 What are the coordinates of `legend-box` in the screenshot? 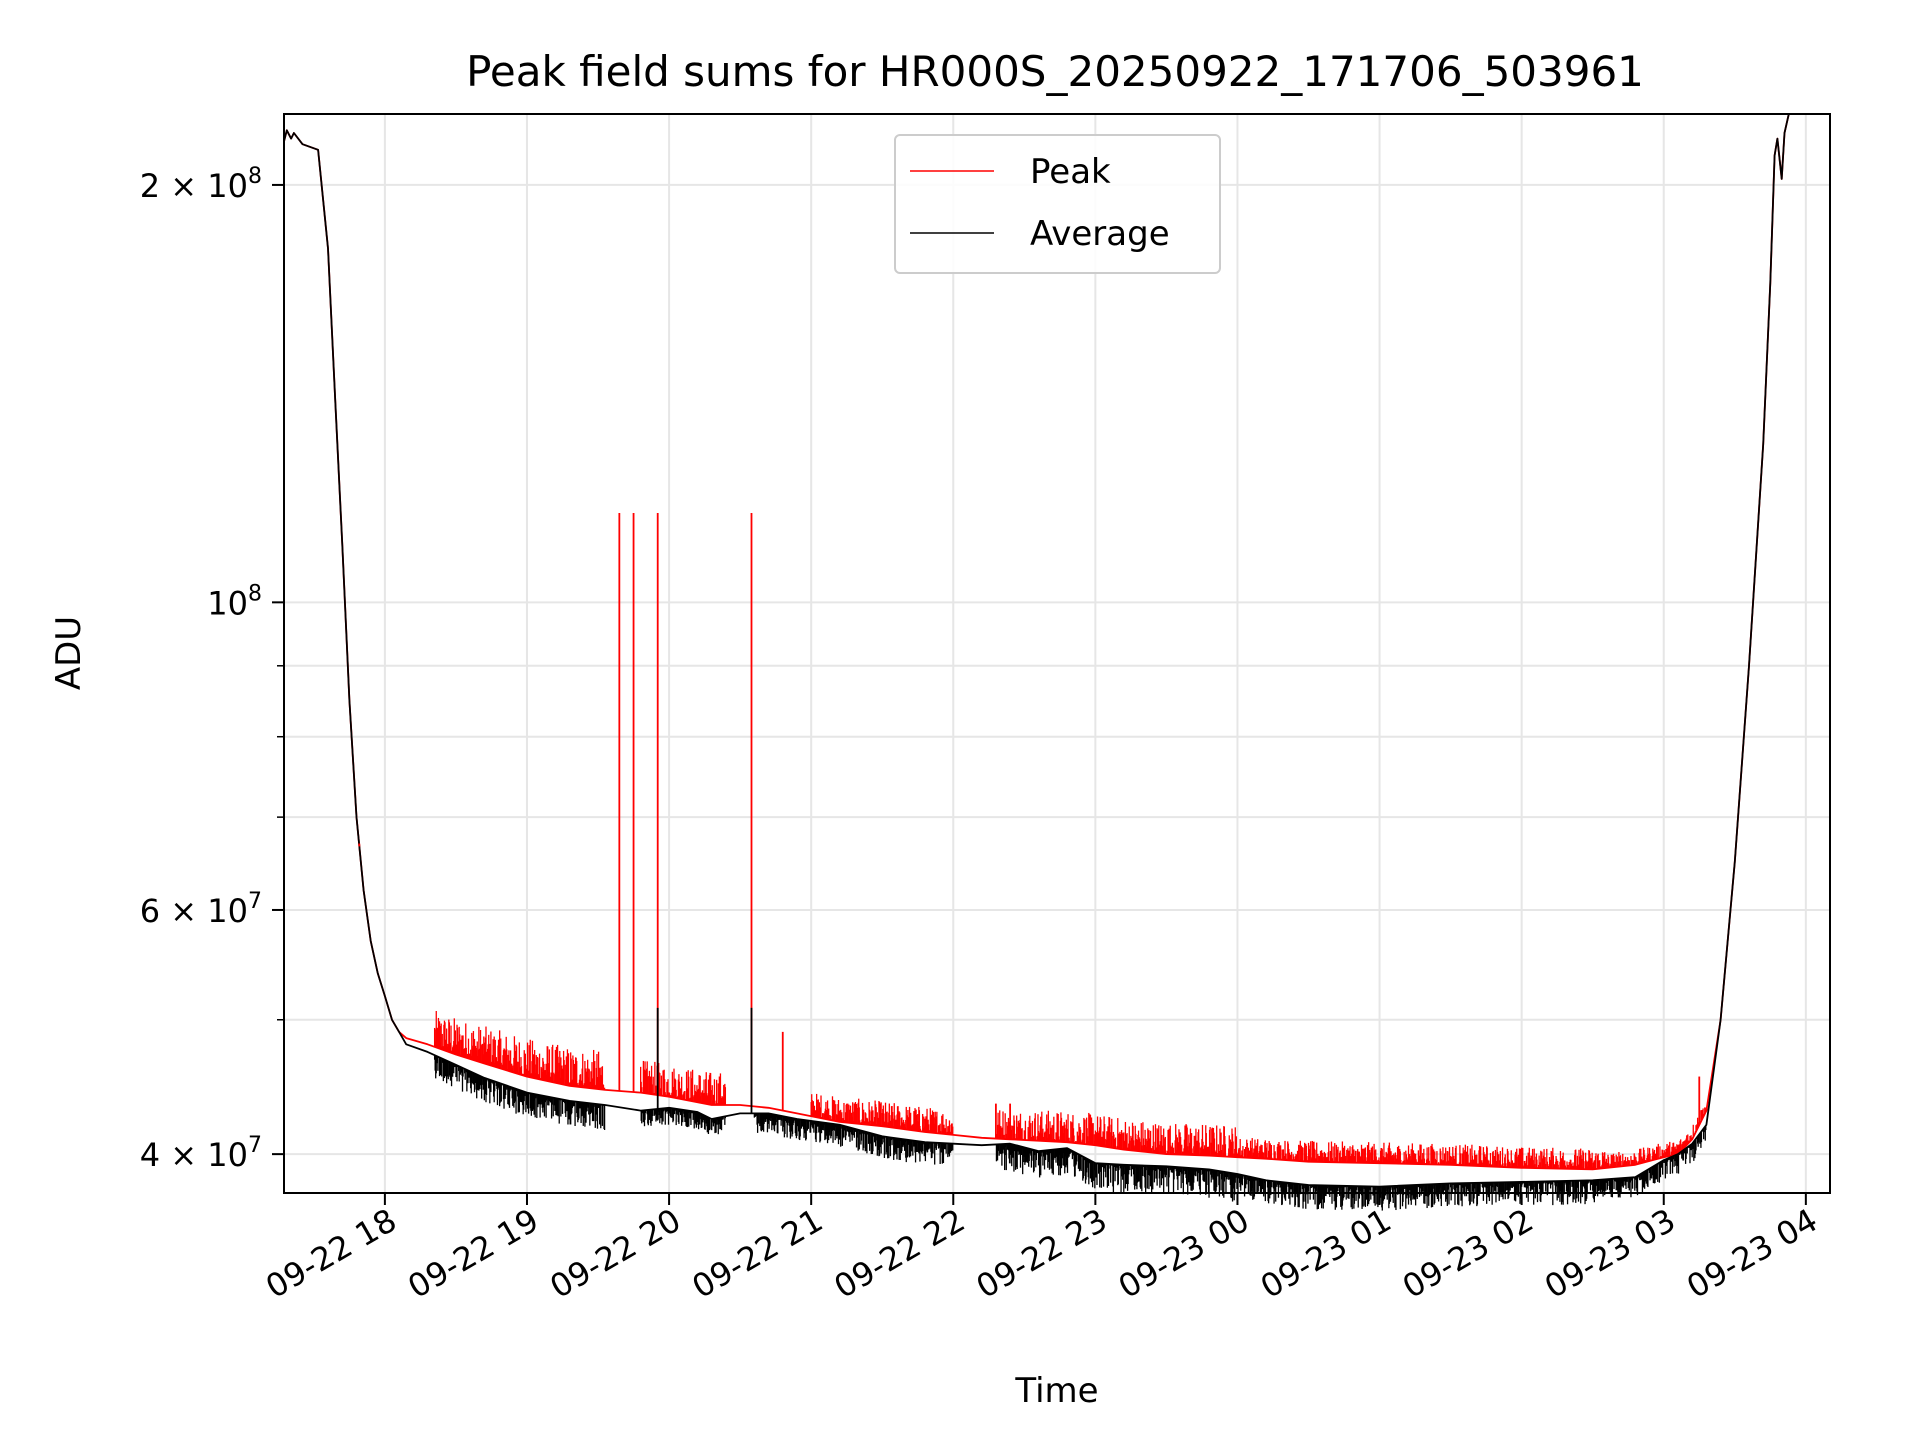 It's located at (1057, 204).